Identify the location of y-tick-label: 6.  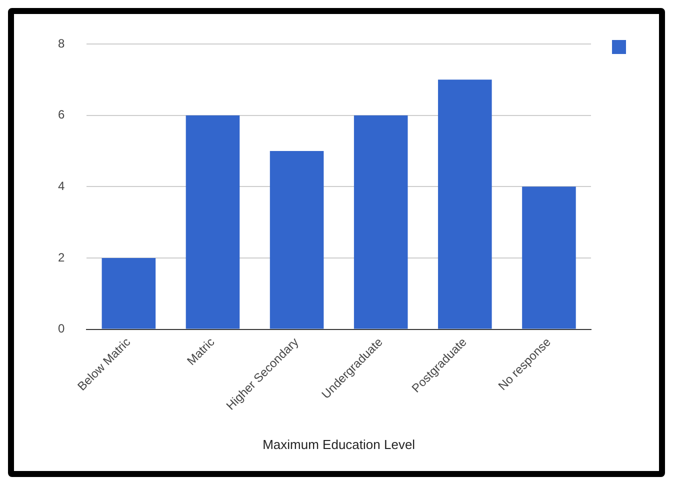
(61, 115).